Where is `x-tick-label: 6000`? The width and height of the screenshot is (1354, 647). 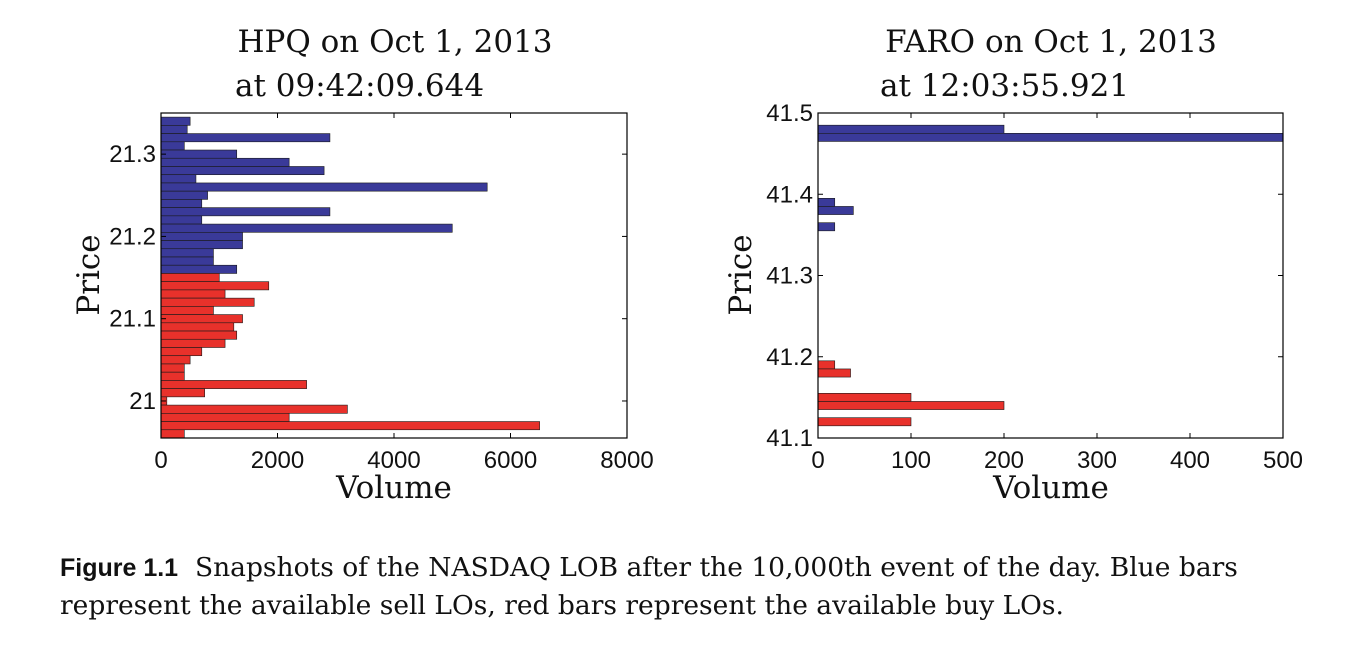
x-tick-label: 6000 is located at coordinates (510, 460).